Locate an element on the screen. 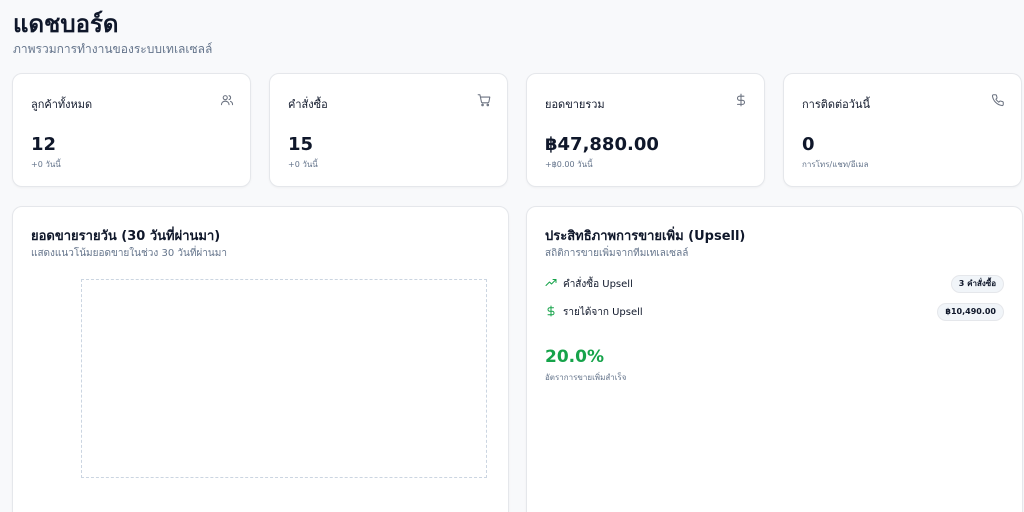 The image size is (1024, 512). upsell-row-label: คำสั่งซื้อ Upsell is located at coordinates (598, 284).